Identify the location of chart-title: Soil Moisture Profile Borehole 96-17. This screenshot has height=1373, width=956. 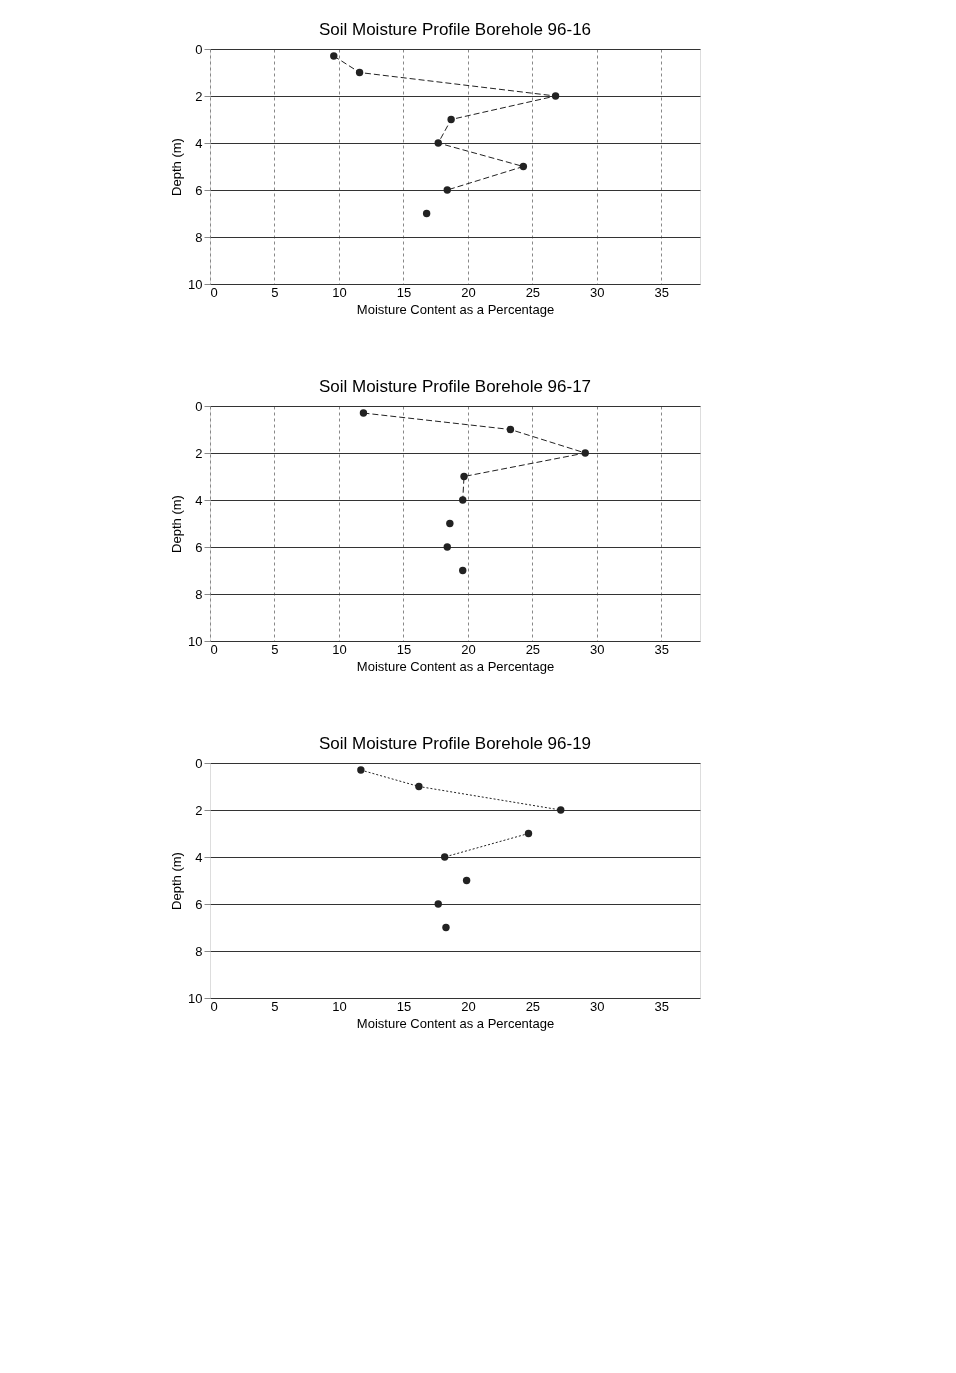
(455, 386).